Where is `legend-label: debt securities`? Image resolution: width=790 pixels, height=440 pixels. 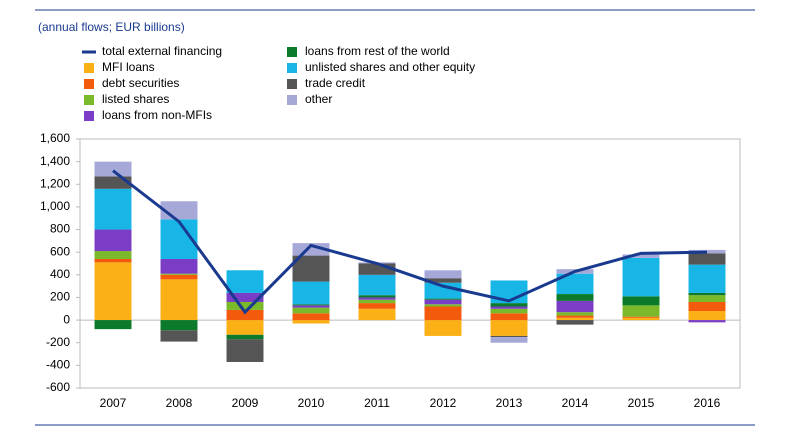 legend-label: debt securities is located at coordinates (140, 83).